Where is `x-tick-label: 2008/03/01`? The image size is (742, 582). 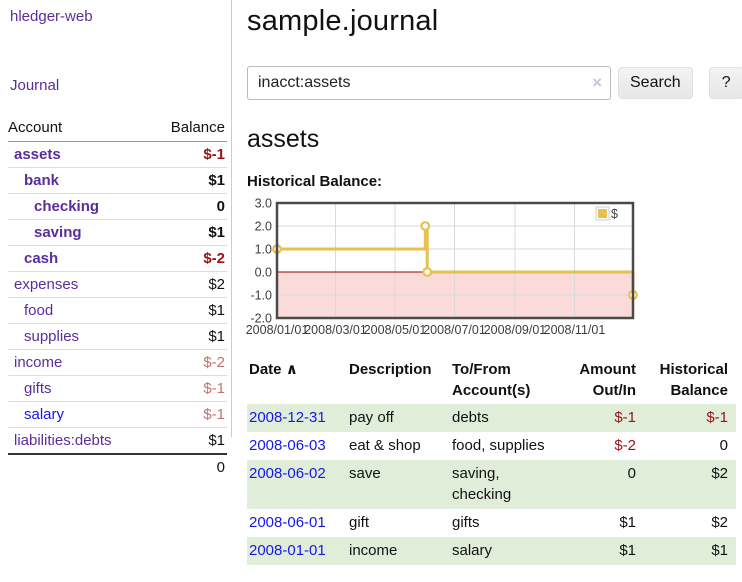
x-tick-label: 2008/03/01 is located at coordinates (335, 330).